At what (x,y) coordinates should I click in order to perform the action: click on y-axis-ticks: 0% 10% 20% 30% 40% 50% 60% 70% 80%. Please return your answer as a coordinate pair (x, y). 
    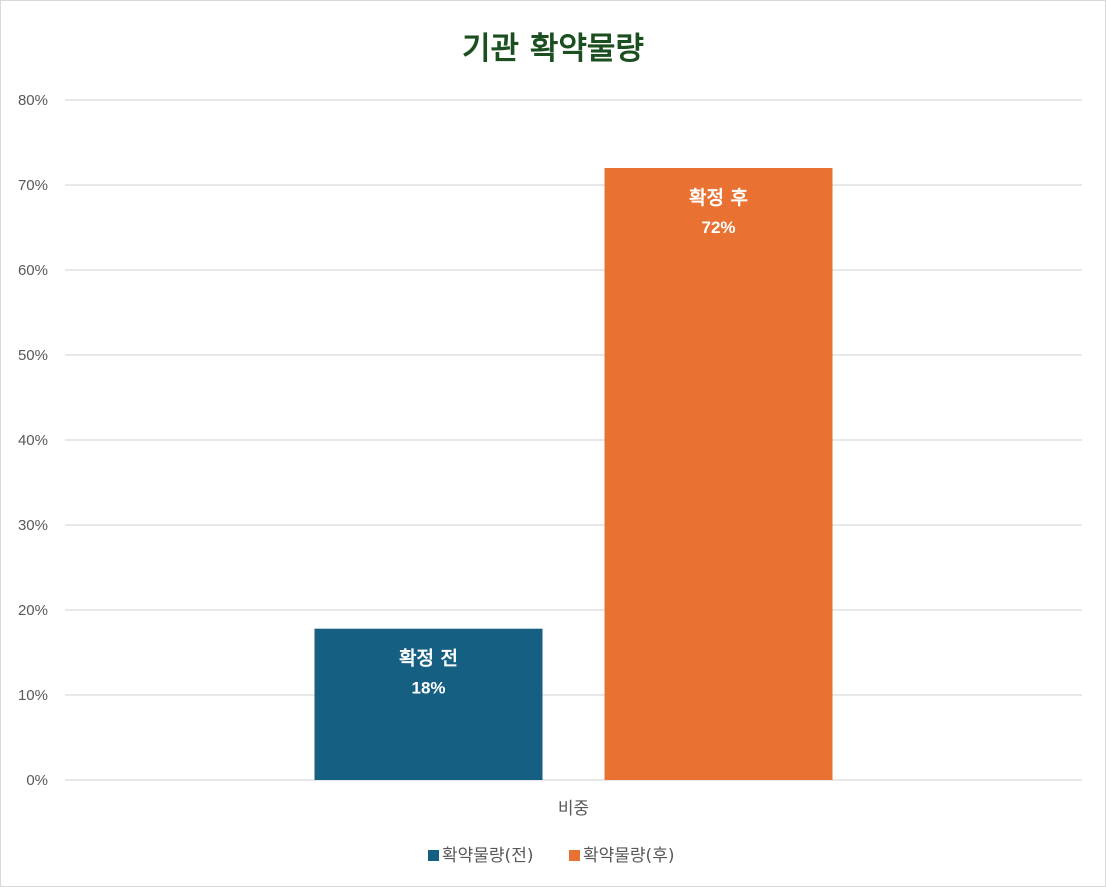
    Looking at the image, I should click on (33, 440).